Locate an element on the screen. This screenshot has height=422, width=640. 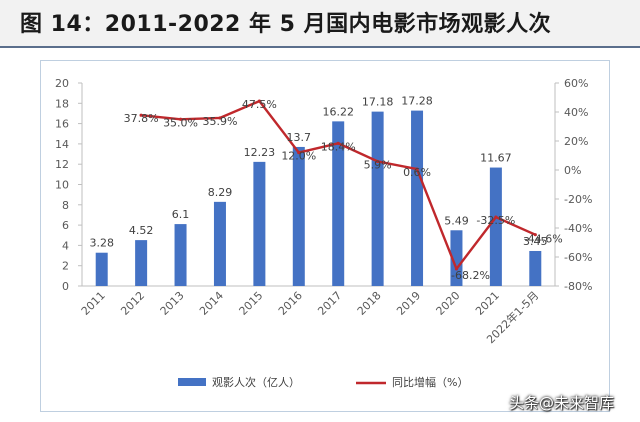
bar-2021 is located at coordinates (495, 226).